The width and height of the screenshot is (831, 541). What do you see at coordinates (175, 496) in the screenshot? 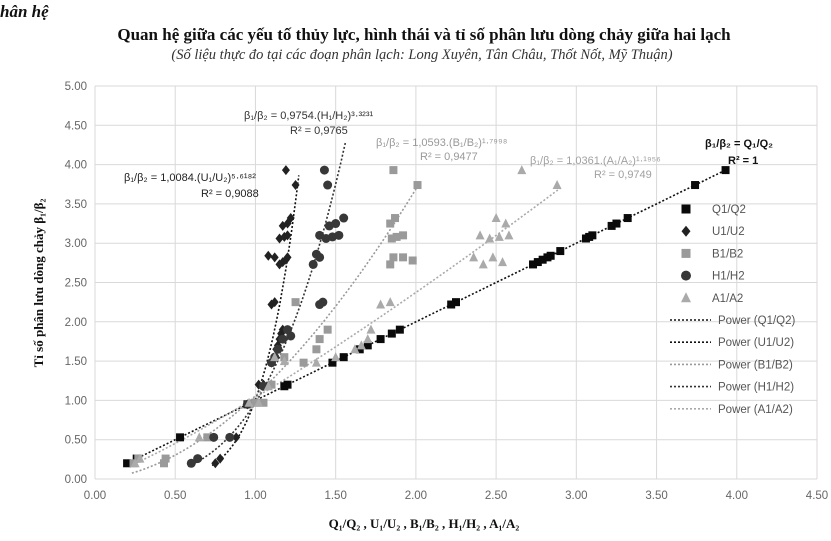
I see `x-tick-label: 0.50` at bounding box center [175, 496].